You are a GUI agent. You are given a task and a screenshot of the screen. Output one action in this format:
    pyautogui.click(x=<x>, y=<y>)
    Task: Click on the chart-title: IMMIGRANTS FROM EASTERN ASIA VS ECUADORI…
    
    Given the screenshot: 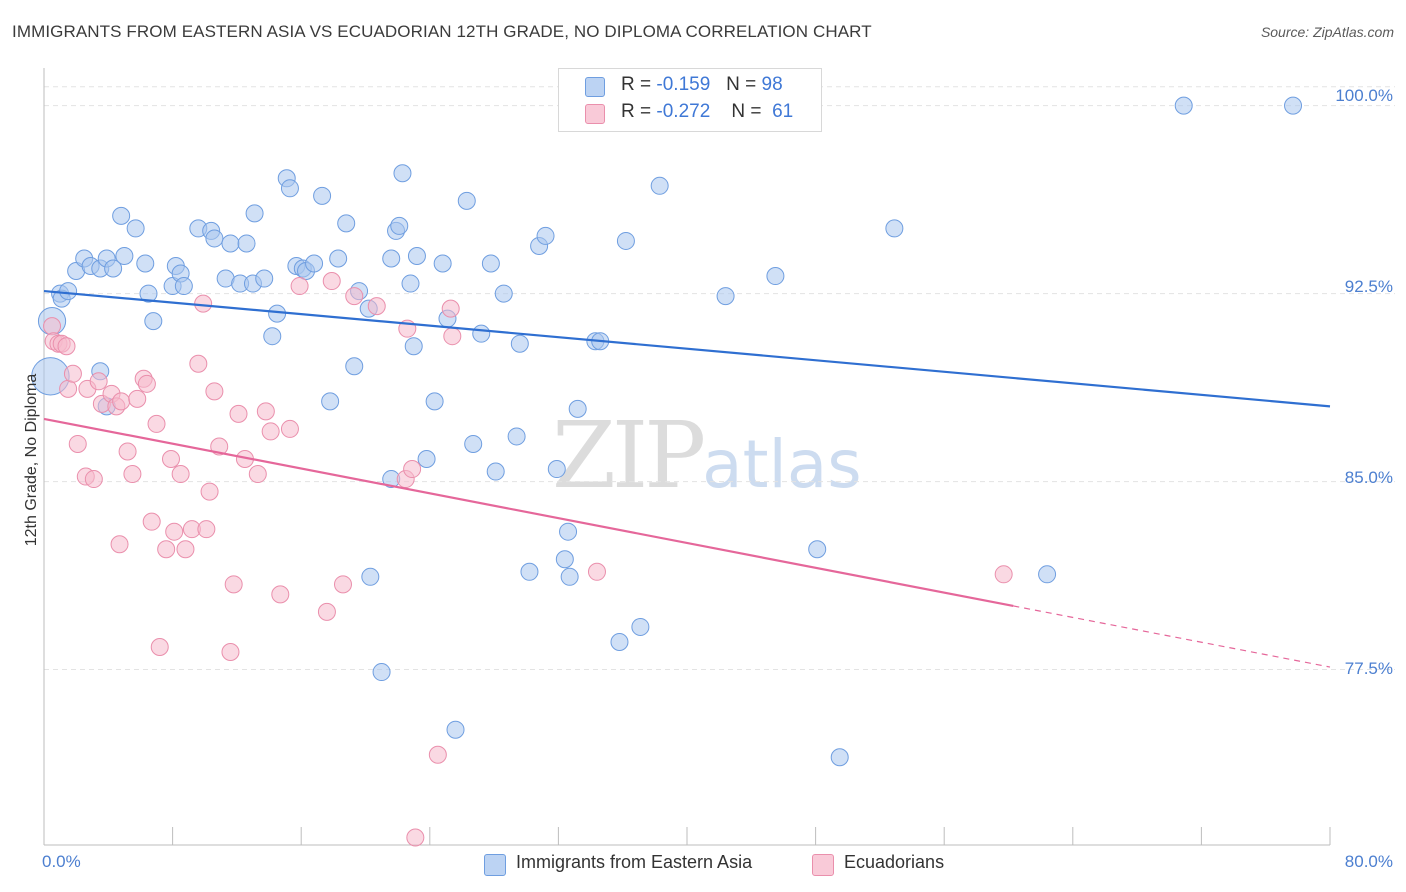 What is the action you would take?
    pyautogui.click(x=442, y=31)
    